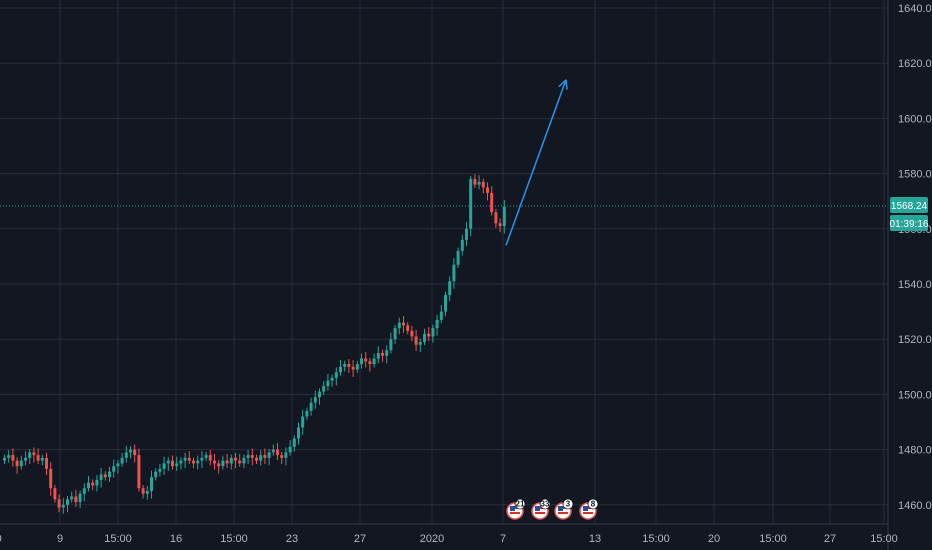 The width and height of the screenshot is (932, 550). I want to click on time-tick-label: 7, so click(503, 539).